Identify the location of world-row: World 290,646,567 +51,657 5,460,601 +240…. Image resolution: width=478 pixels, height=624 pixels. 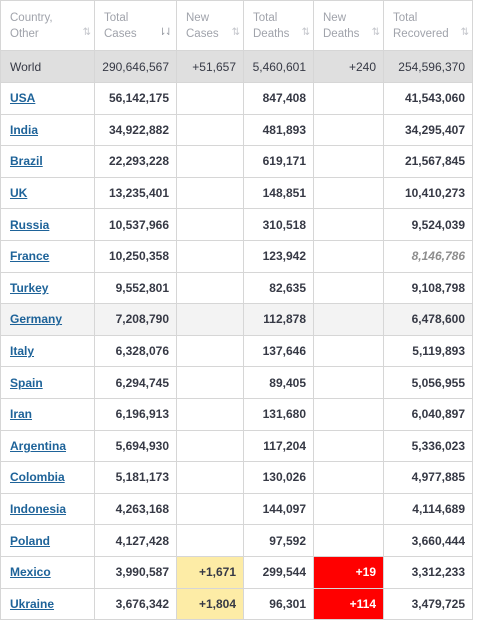
(236, 66).